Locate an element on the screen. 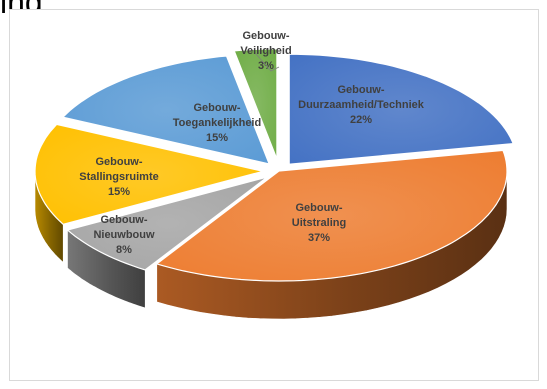 This screenshot has width=547, height=389. pie-label-2: Gebouw-Uitstraling 37% is located at coordinates (319, 223).